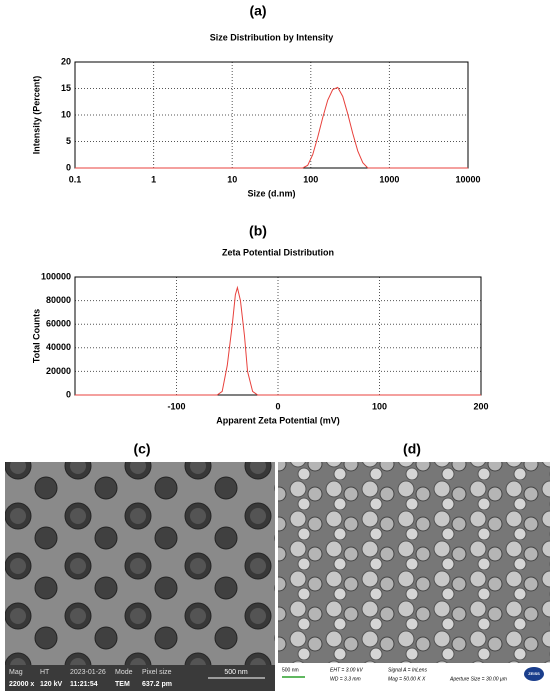  I want to click on tem-particles, so click(140, 563).